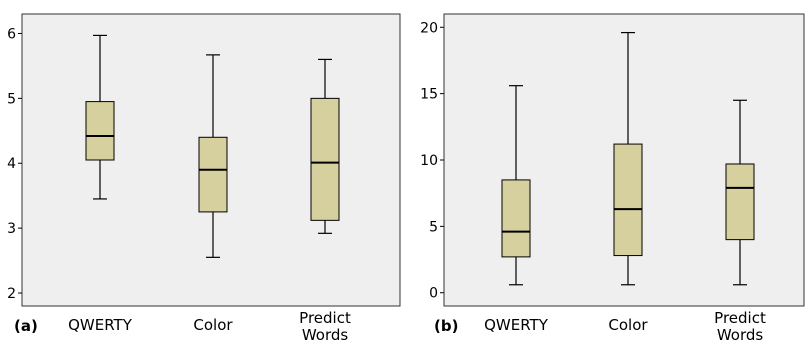  Describe the element at coordinates (11, 164) in the screenshot. I see `y-tick-label: 4` at that location.